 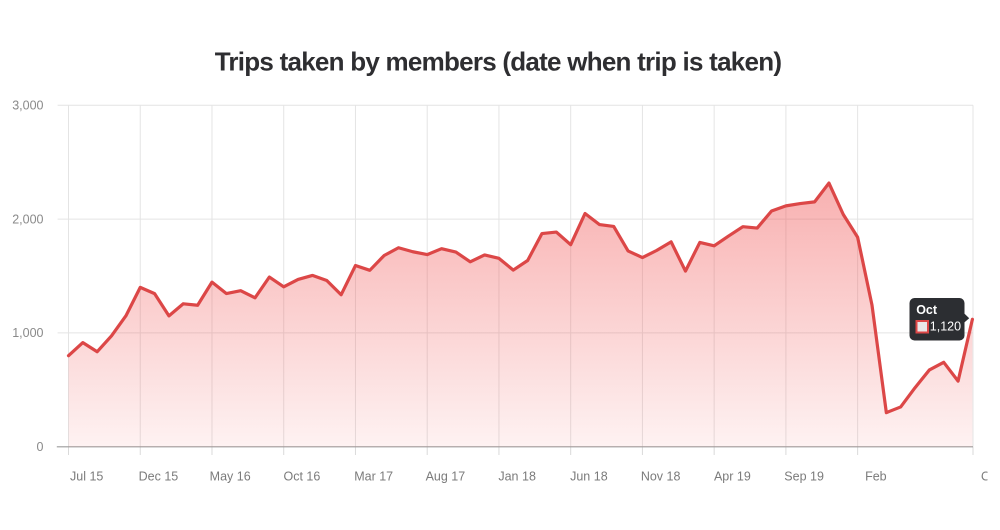 I want to click on svg-text: Jun 18, so click(x=589, y=477).